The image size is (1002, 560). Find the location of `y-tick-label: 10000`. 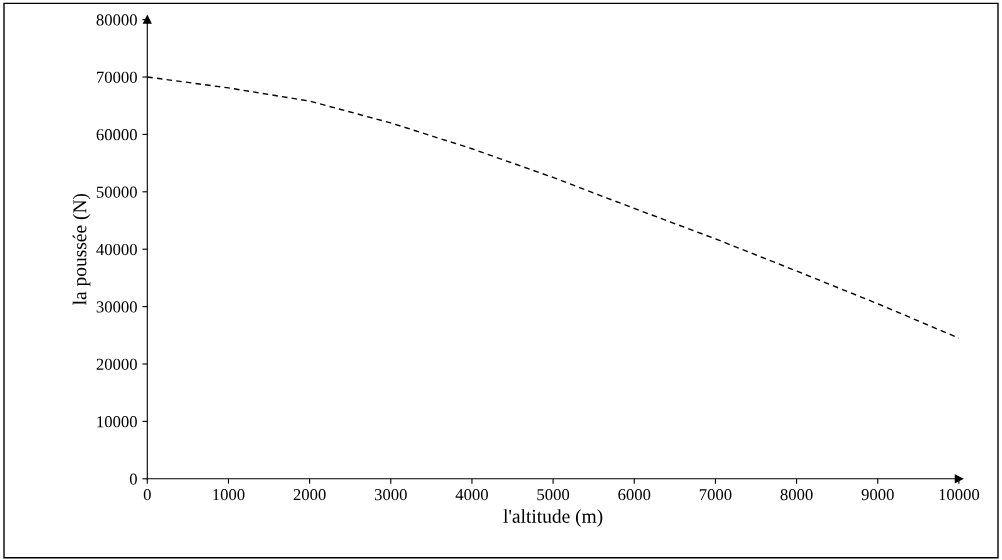

y-tick-label: 10000 is located at coordinates (117, 422).